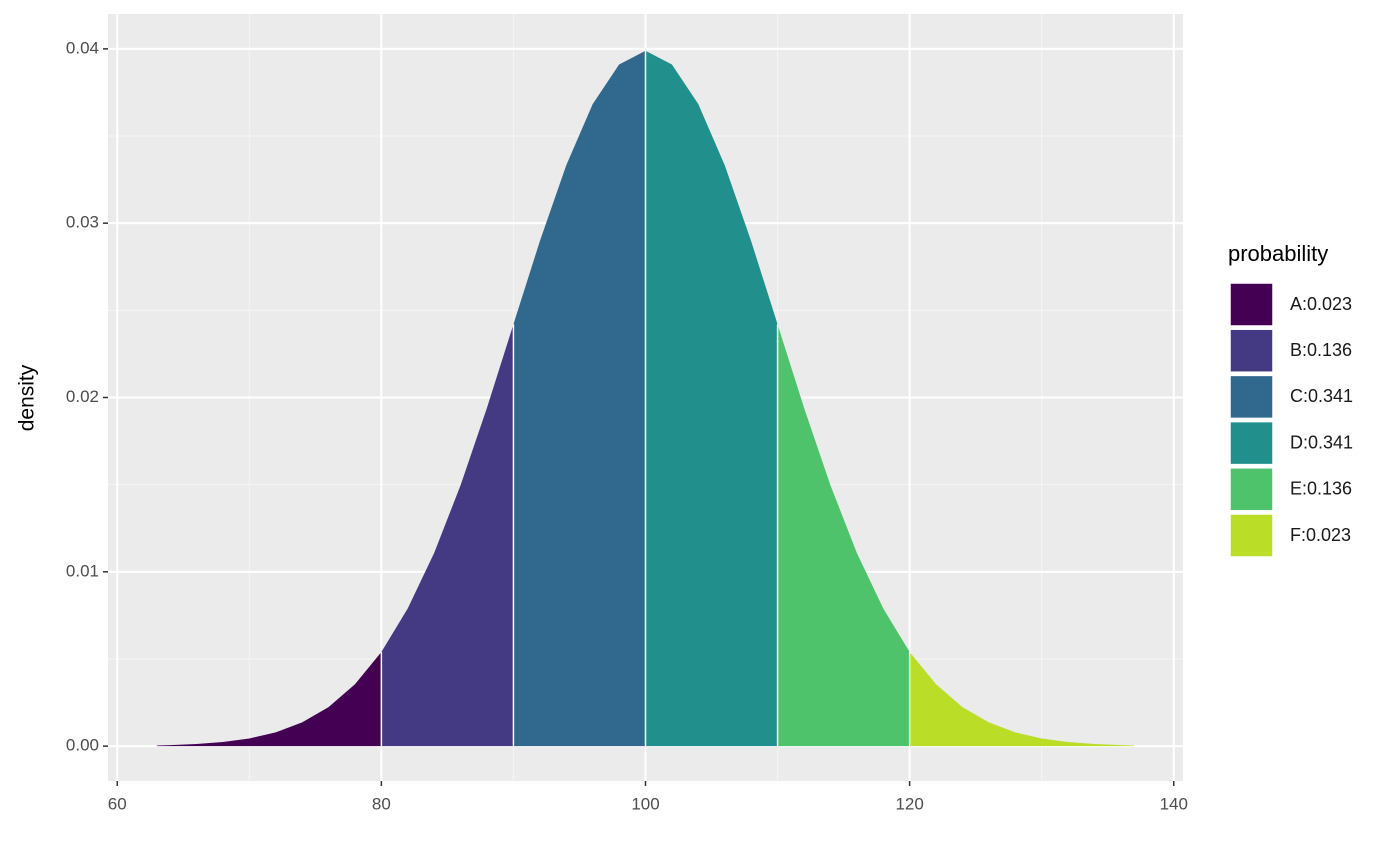  What do you see at coordinates (1321, 396) in the screenshot?
I see `legend-label: C:0.341` at bounding box center [1321, 396].